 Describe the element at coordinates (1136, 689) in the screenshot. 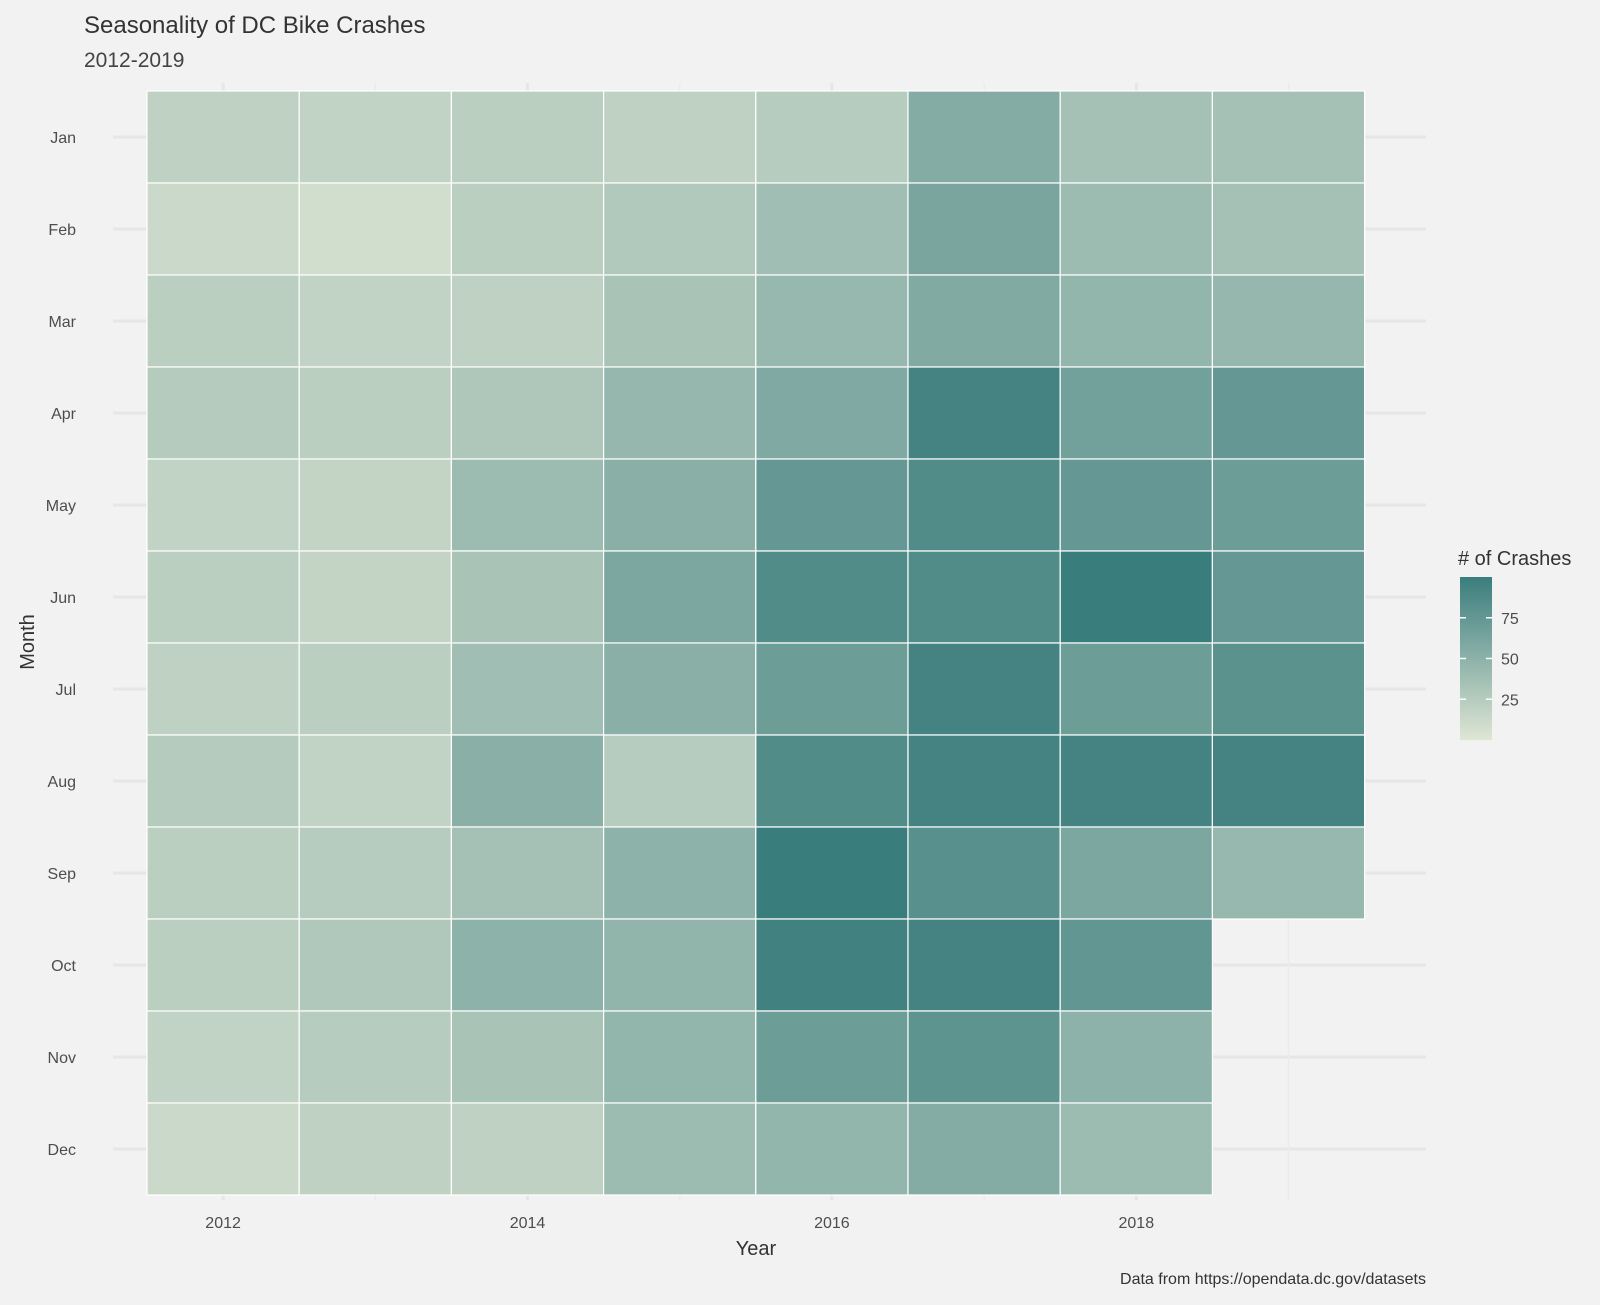

I see `heatmap-cell-jul-2018` at that location.